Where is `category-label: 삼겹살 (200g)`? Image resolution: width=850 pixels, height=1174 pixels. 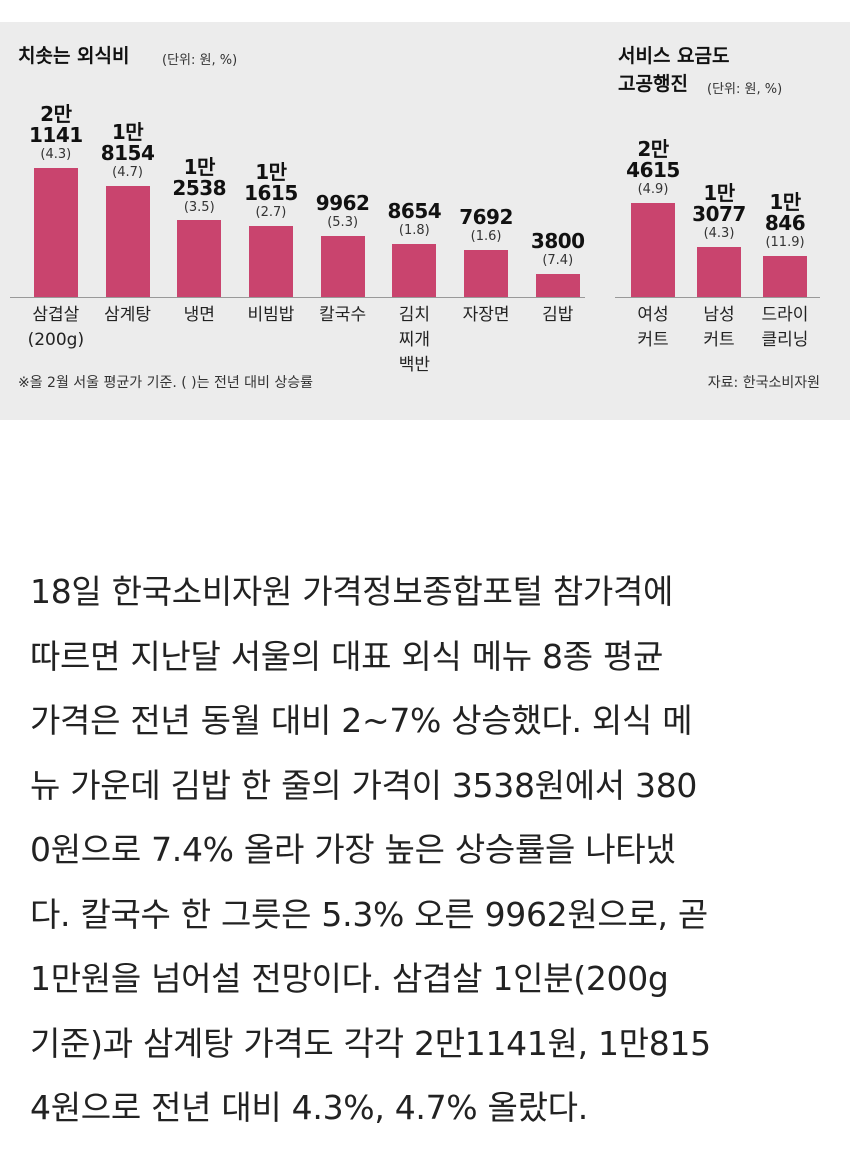 category-label: 삼겹살 (200g) is located at coordinates (56, 327).